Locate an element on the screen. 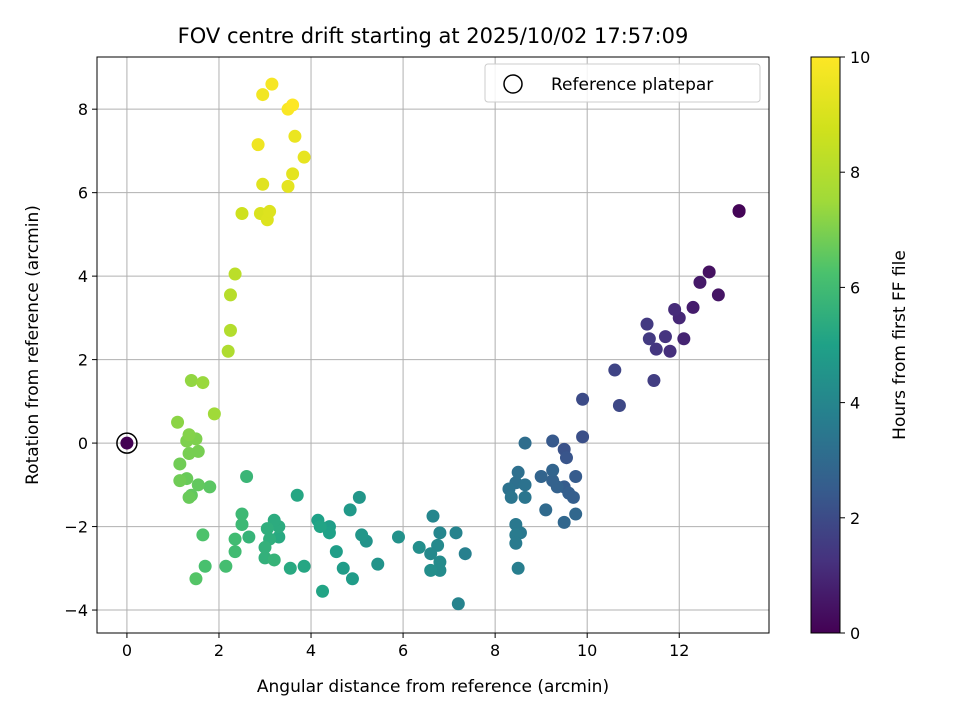  colorbar-tick-label: 10 is located at coordinates (860, 57).